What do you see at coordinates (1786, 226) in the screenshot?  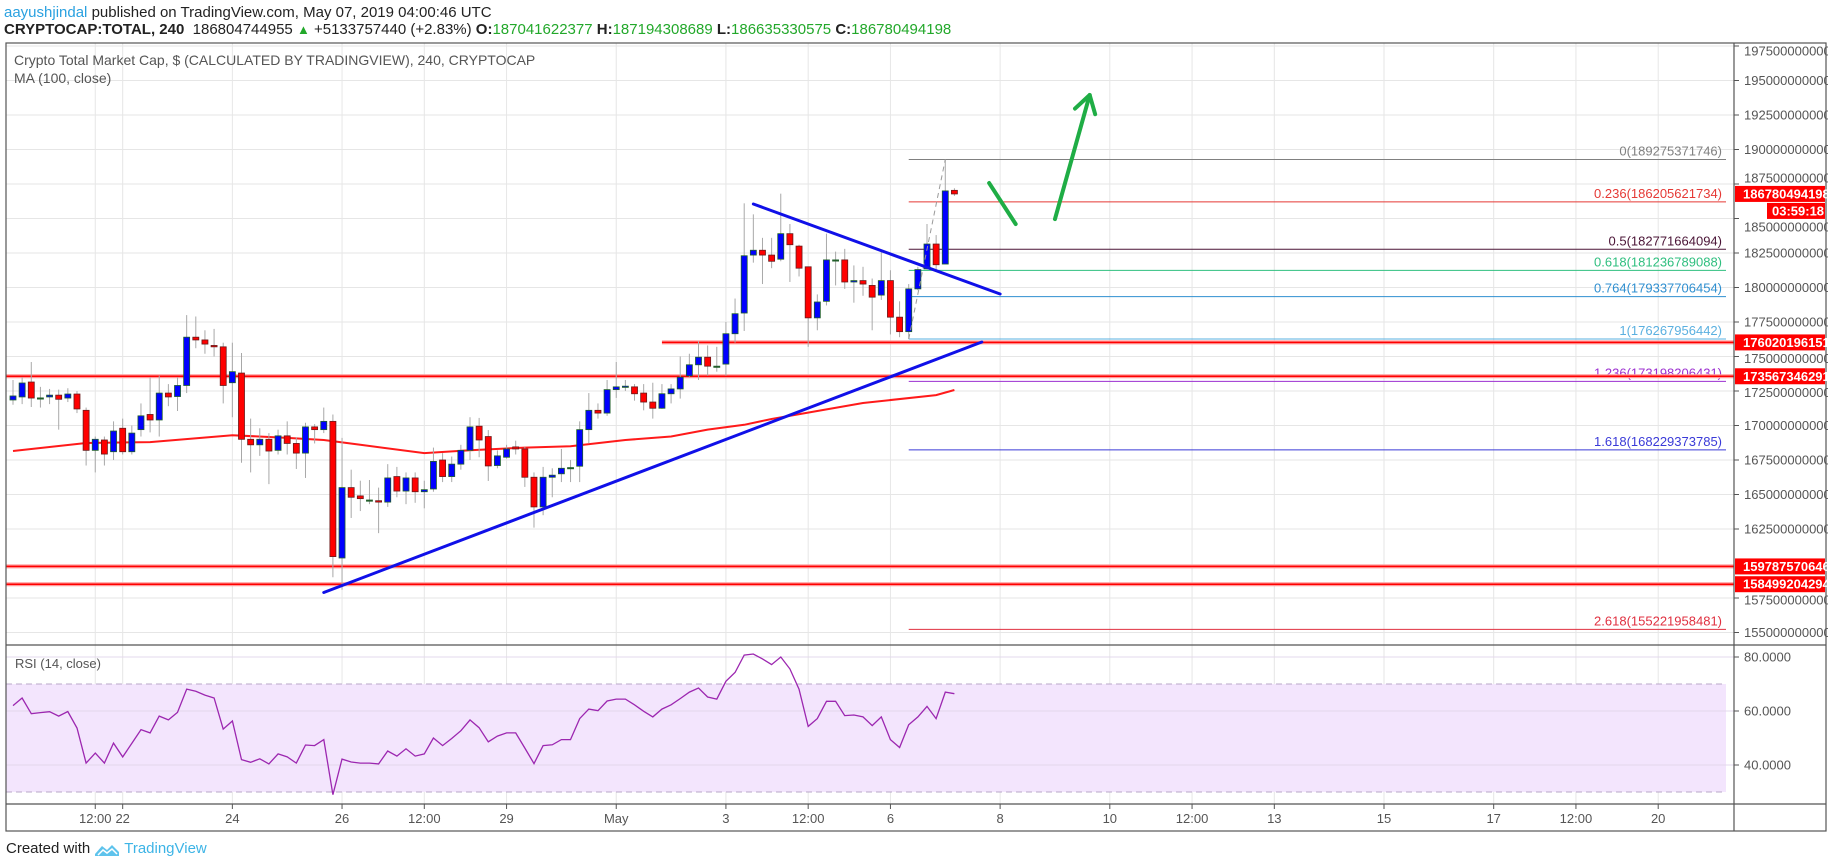 I see `y-tick-label: 185000000000` at bounding box center [1786, 226].